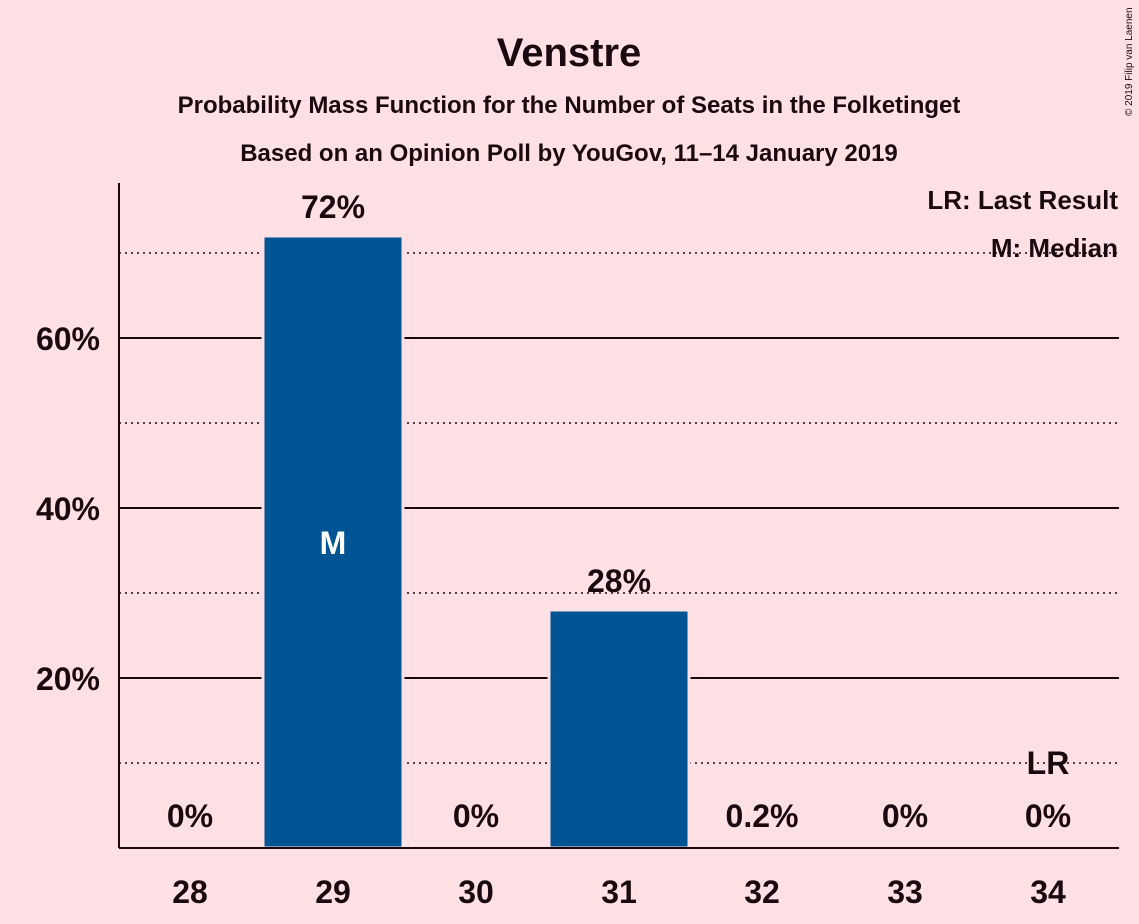 This screenshot has width=1139, height=924. What do you see at coordinates (476, 892) in the screenshot?
I see `x-tick-label-30: 30` at bounding box center [476, 892].